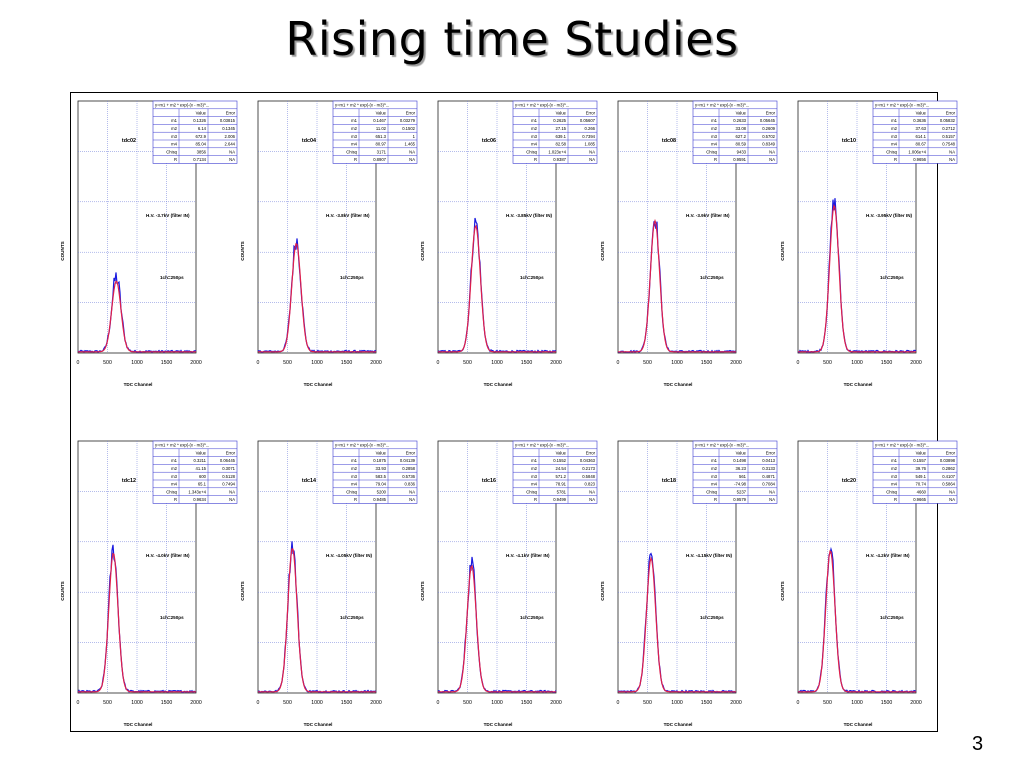  I want to click on fit-box-cell: 0.823, so click(590, 484).